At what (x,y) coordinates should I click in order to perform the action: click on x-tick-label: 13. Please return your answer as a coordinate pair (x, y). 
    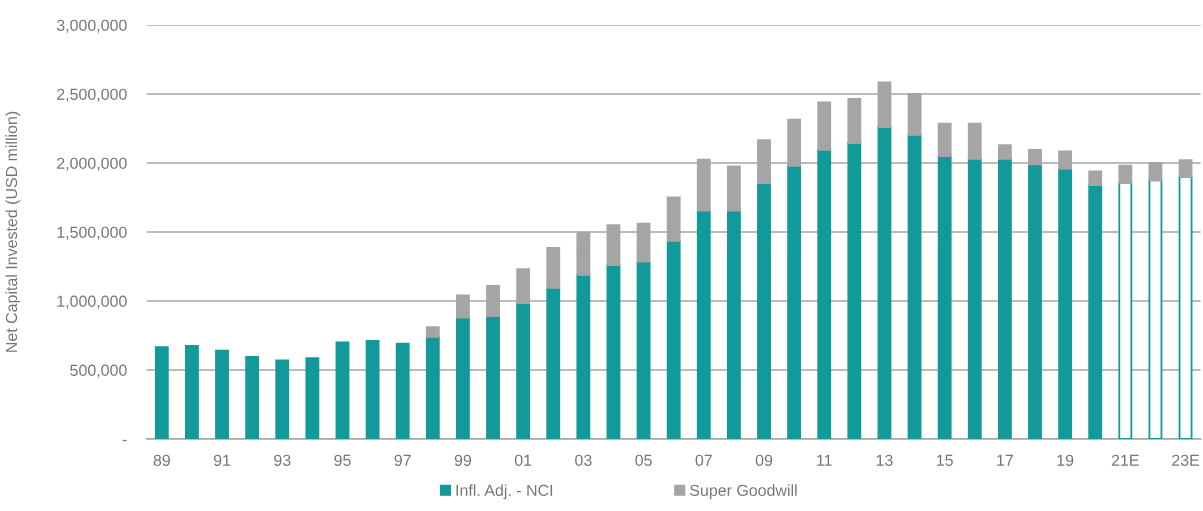
    Looking at the image, I should click on (884, 460).